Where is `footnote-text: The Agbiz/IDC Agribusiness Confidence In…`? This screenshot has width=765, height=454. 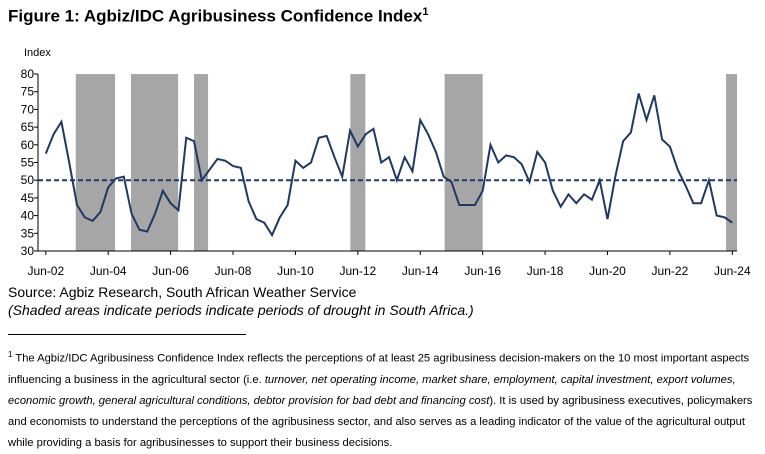 footnote-text: The Agbiz/IDC Agribusiness Confidence In… is located at coordinates (379, 369).